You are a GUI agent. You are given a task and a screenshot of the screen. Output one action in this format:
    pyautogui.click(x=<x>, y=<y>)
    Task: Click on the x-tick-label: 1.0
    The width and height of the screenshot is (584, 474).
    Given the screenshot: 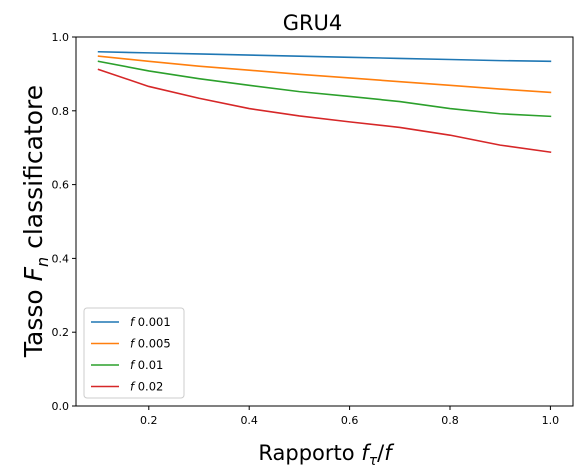 What is the action you would take?
    pyautogui.click(x=551, y=420)
    